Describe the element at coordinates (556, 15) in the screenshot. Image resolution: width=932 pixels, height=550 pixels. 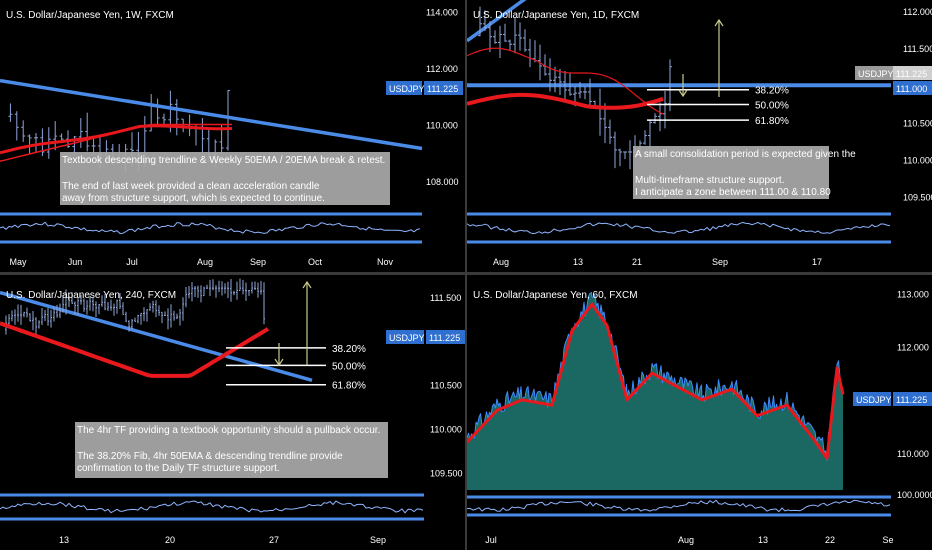
I see `chart-title: U.S. Dollar/Japanese Yen, 1D, FXCM` at that location.